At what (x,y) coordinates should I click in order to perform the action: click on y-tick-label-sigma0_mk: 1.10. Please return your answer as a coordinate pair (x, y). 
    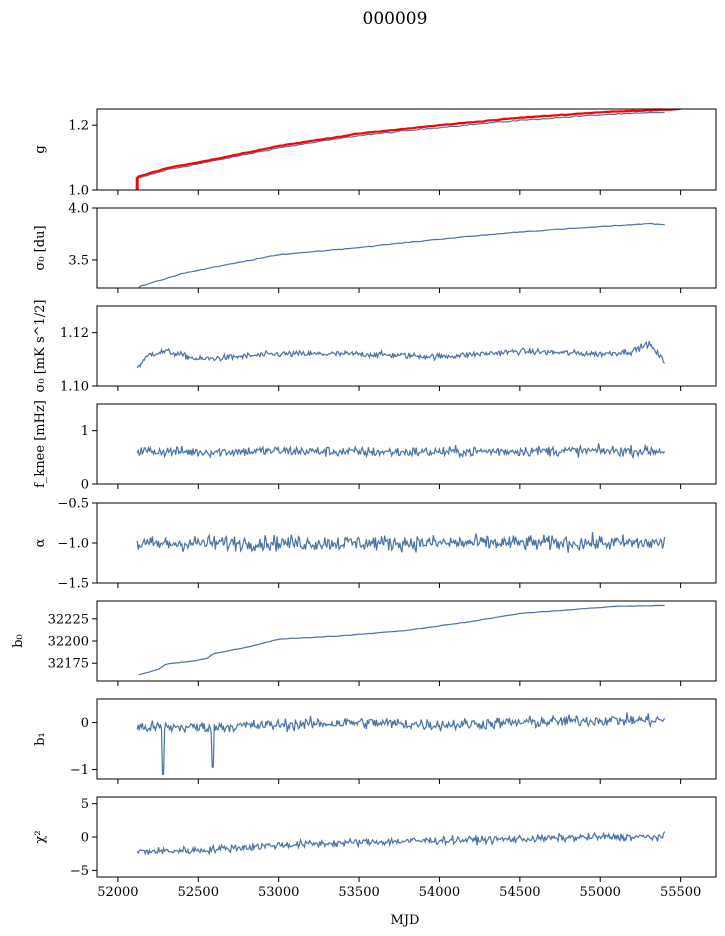
    Looking at the image, I should click on (74, 387).